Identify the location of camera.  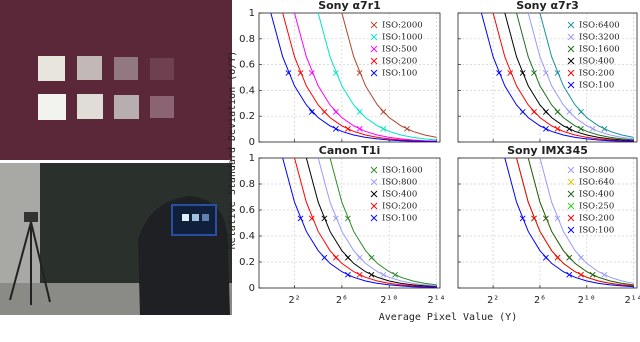
(31, 217).